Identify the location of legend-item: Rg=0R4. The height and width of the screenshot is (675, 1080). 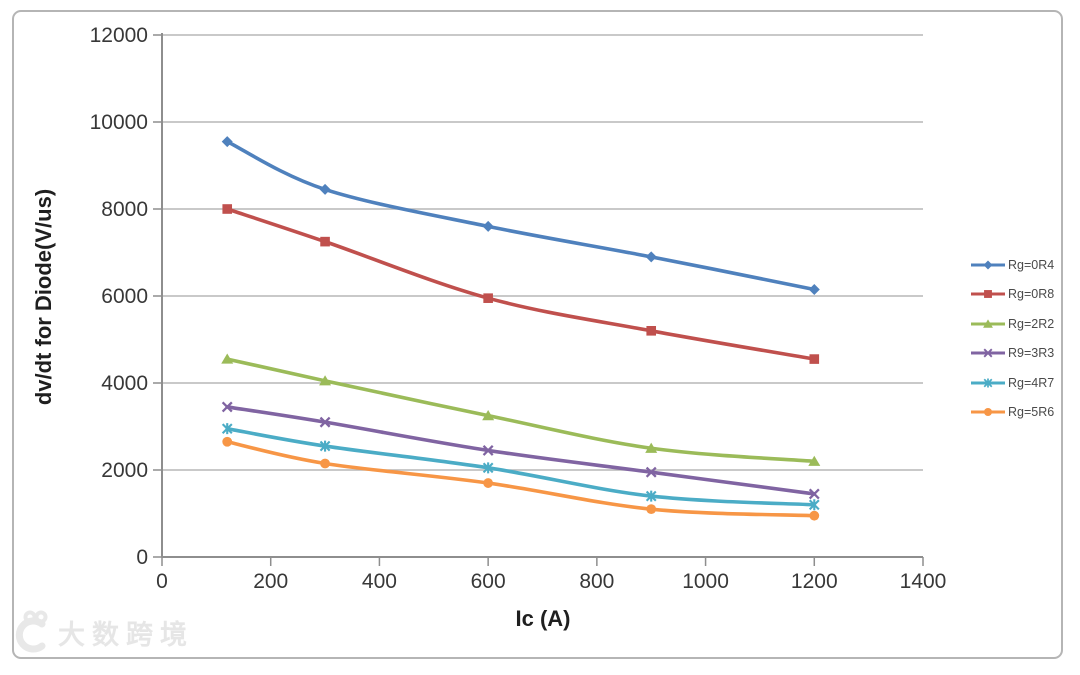
(1012, 265).